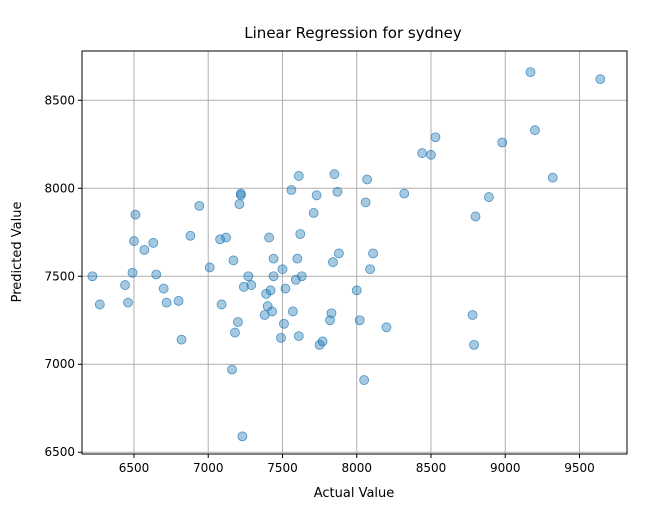 Image resolution: width=671 pixels, height=509 pixels. What do you see at coordinates (579, 468) in the screenshot?
I see `x-tick-label: 9500` at bounding box center [579, 468].